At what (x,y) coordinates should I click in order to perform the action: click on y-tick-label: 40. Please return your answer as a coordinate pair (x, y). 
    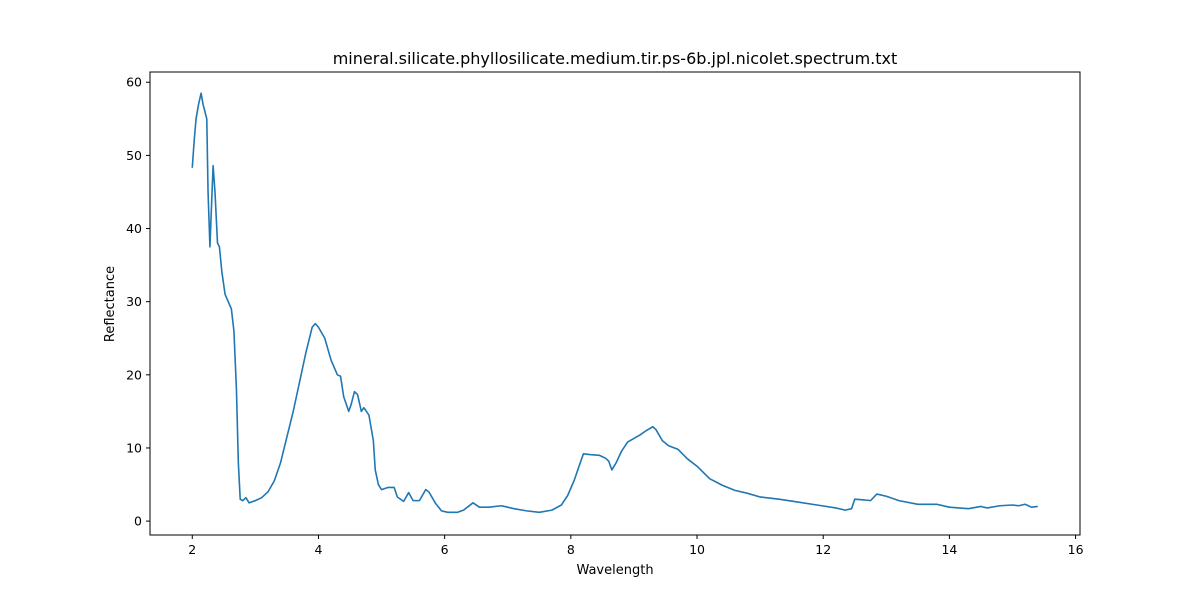
    Looking at the image, I should click on (134, 228).